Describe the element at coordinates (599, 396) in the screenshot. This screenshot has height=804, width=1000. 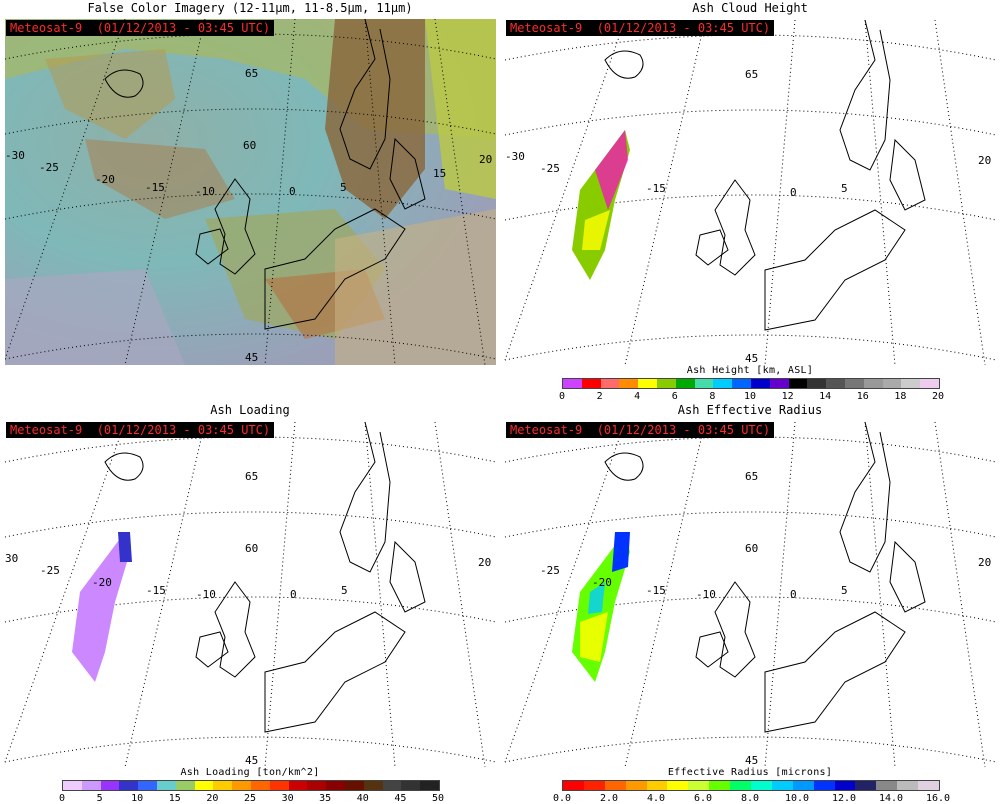
I see `colorbar-tick: 2` at that location.